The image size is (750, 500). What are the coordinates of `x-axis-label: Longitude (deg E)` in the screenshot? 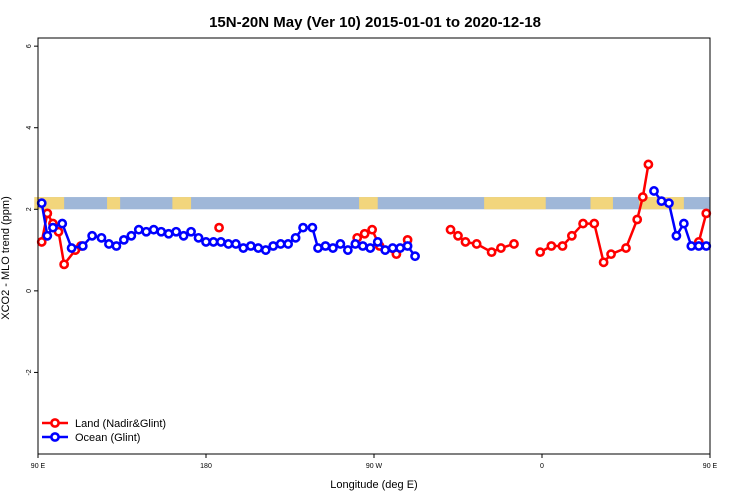 It's located at (373, 485).